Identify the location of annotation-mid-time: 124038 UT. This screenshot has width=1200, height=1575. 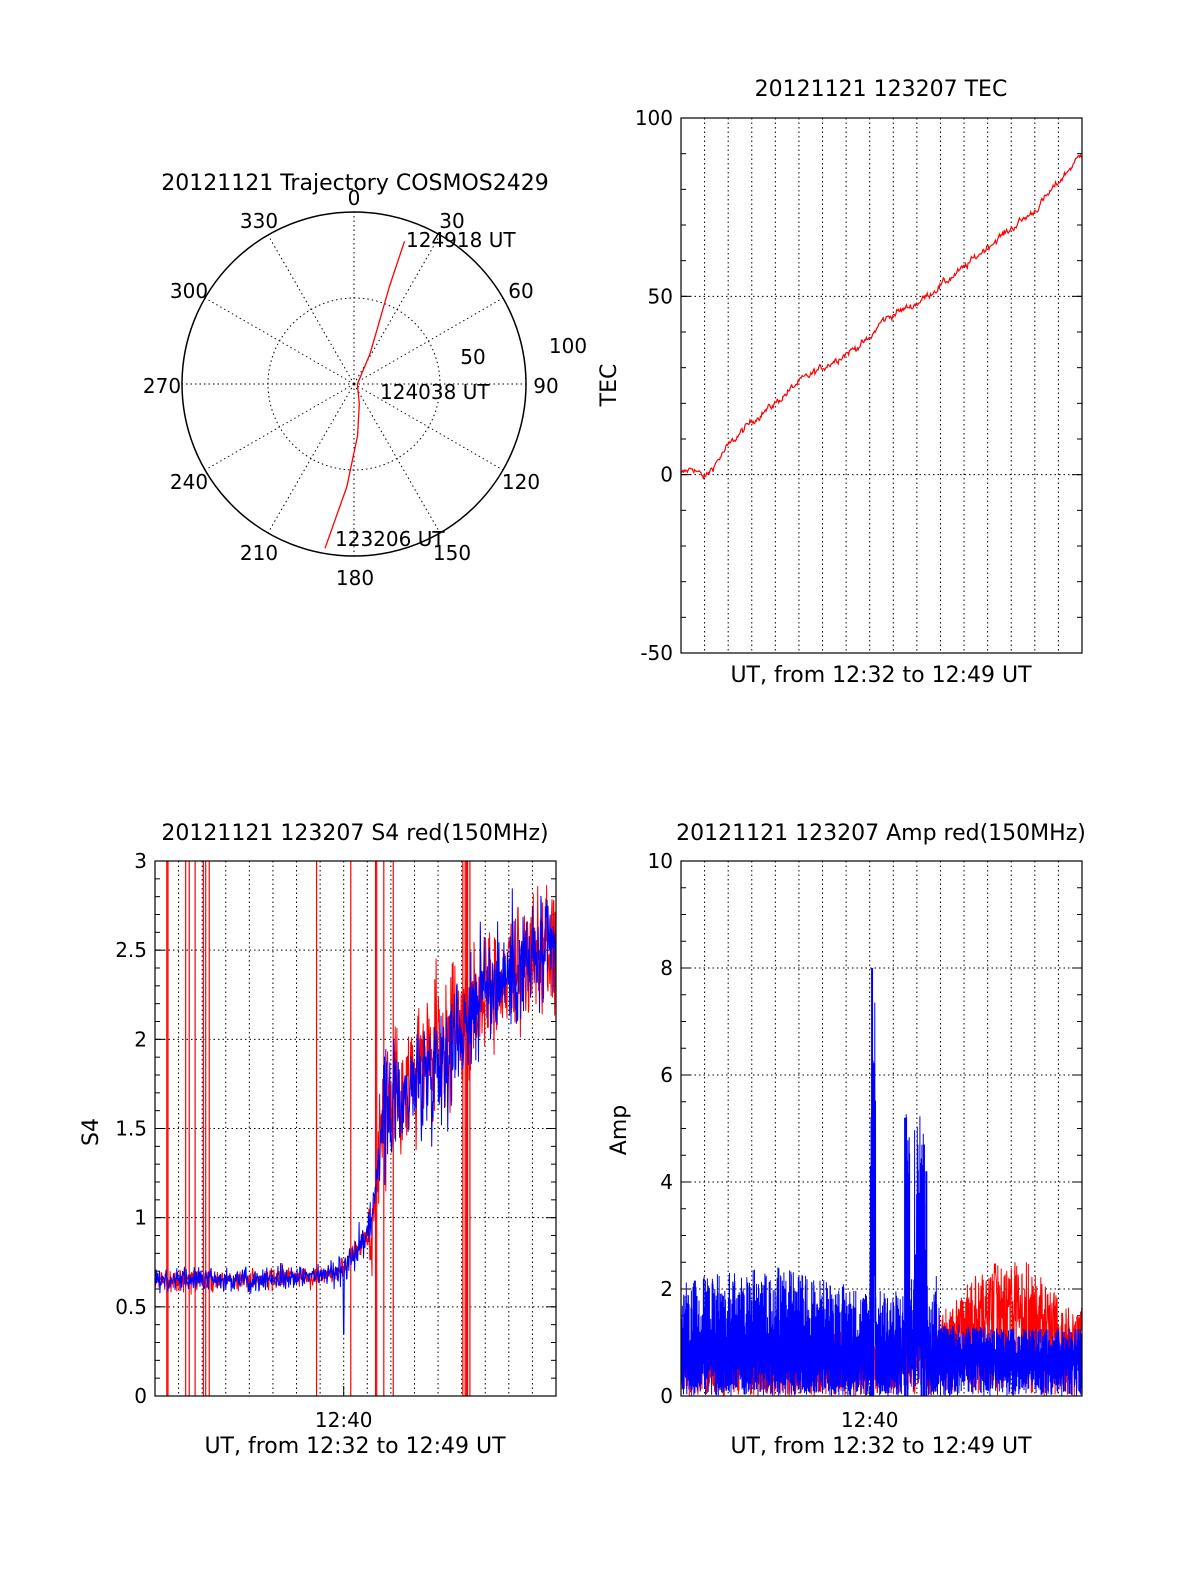
(435, 392).